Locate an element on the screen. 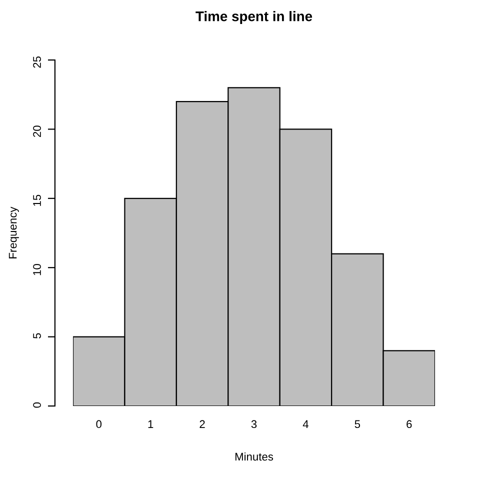 This screenshot has width=480, height=480. x-tick-label: 3 is located at coordinates (254, 424).